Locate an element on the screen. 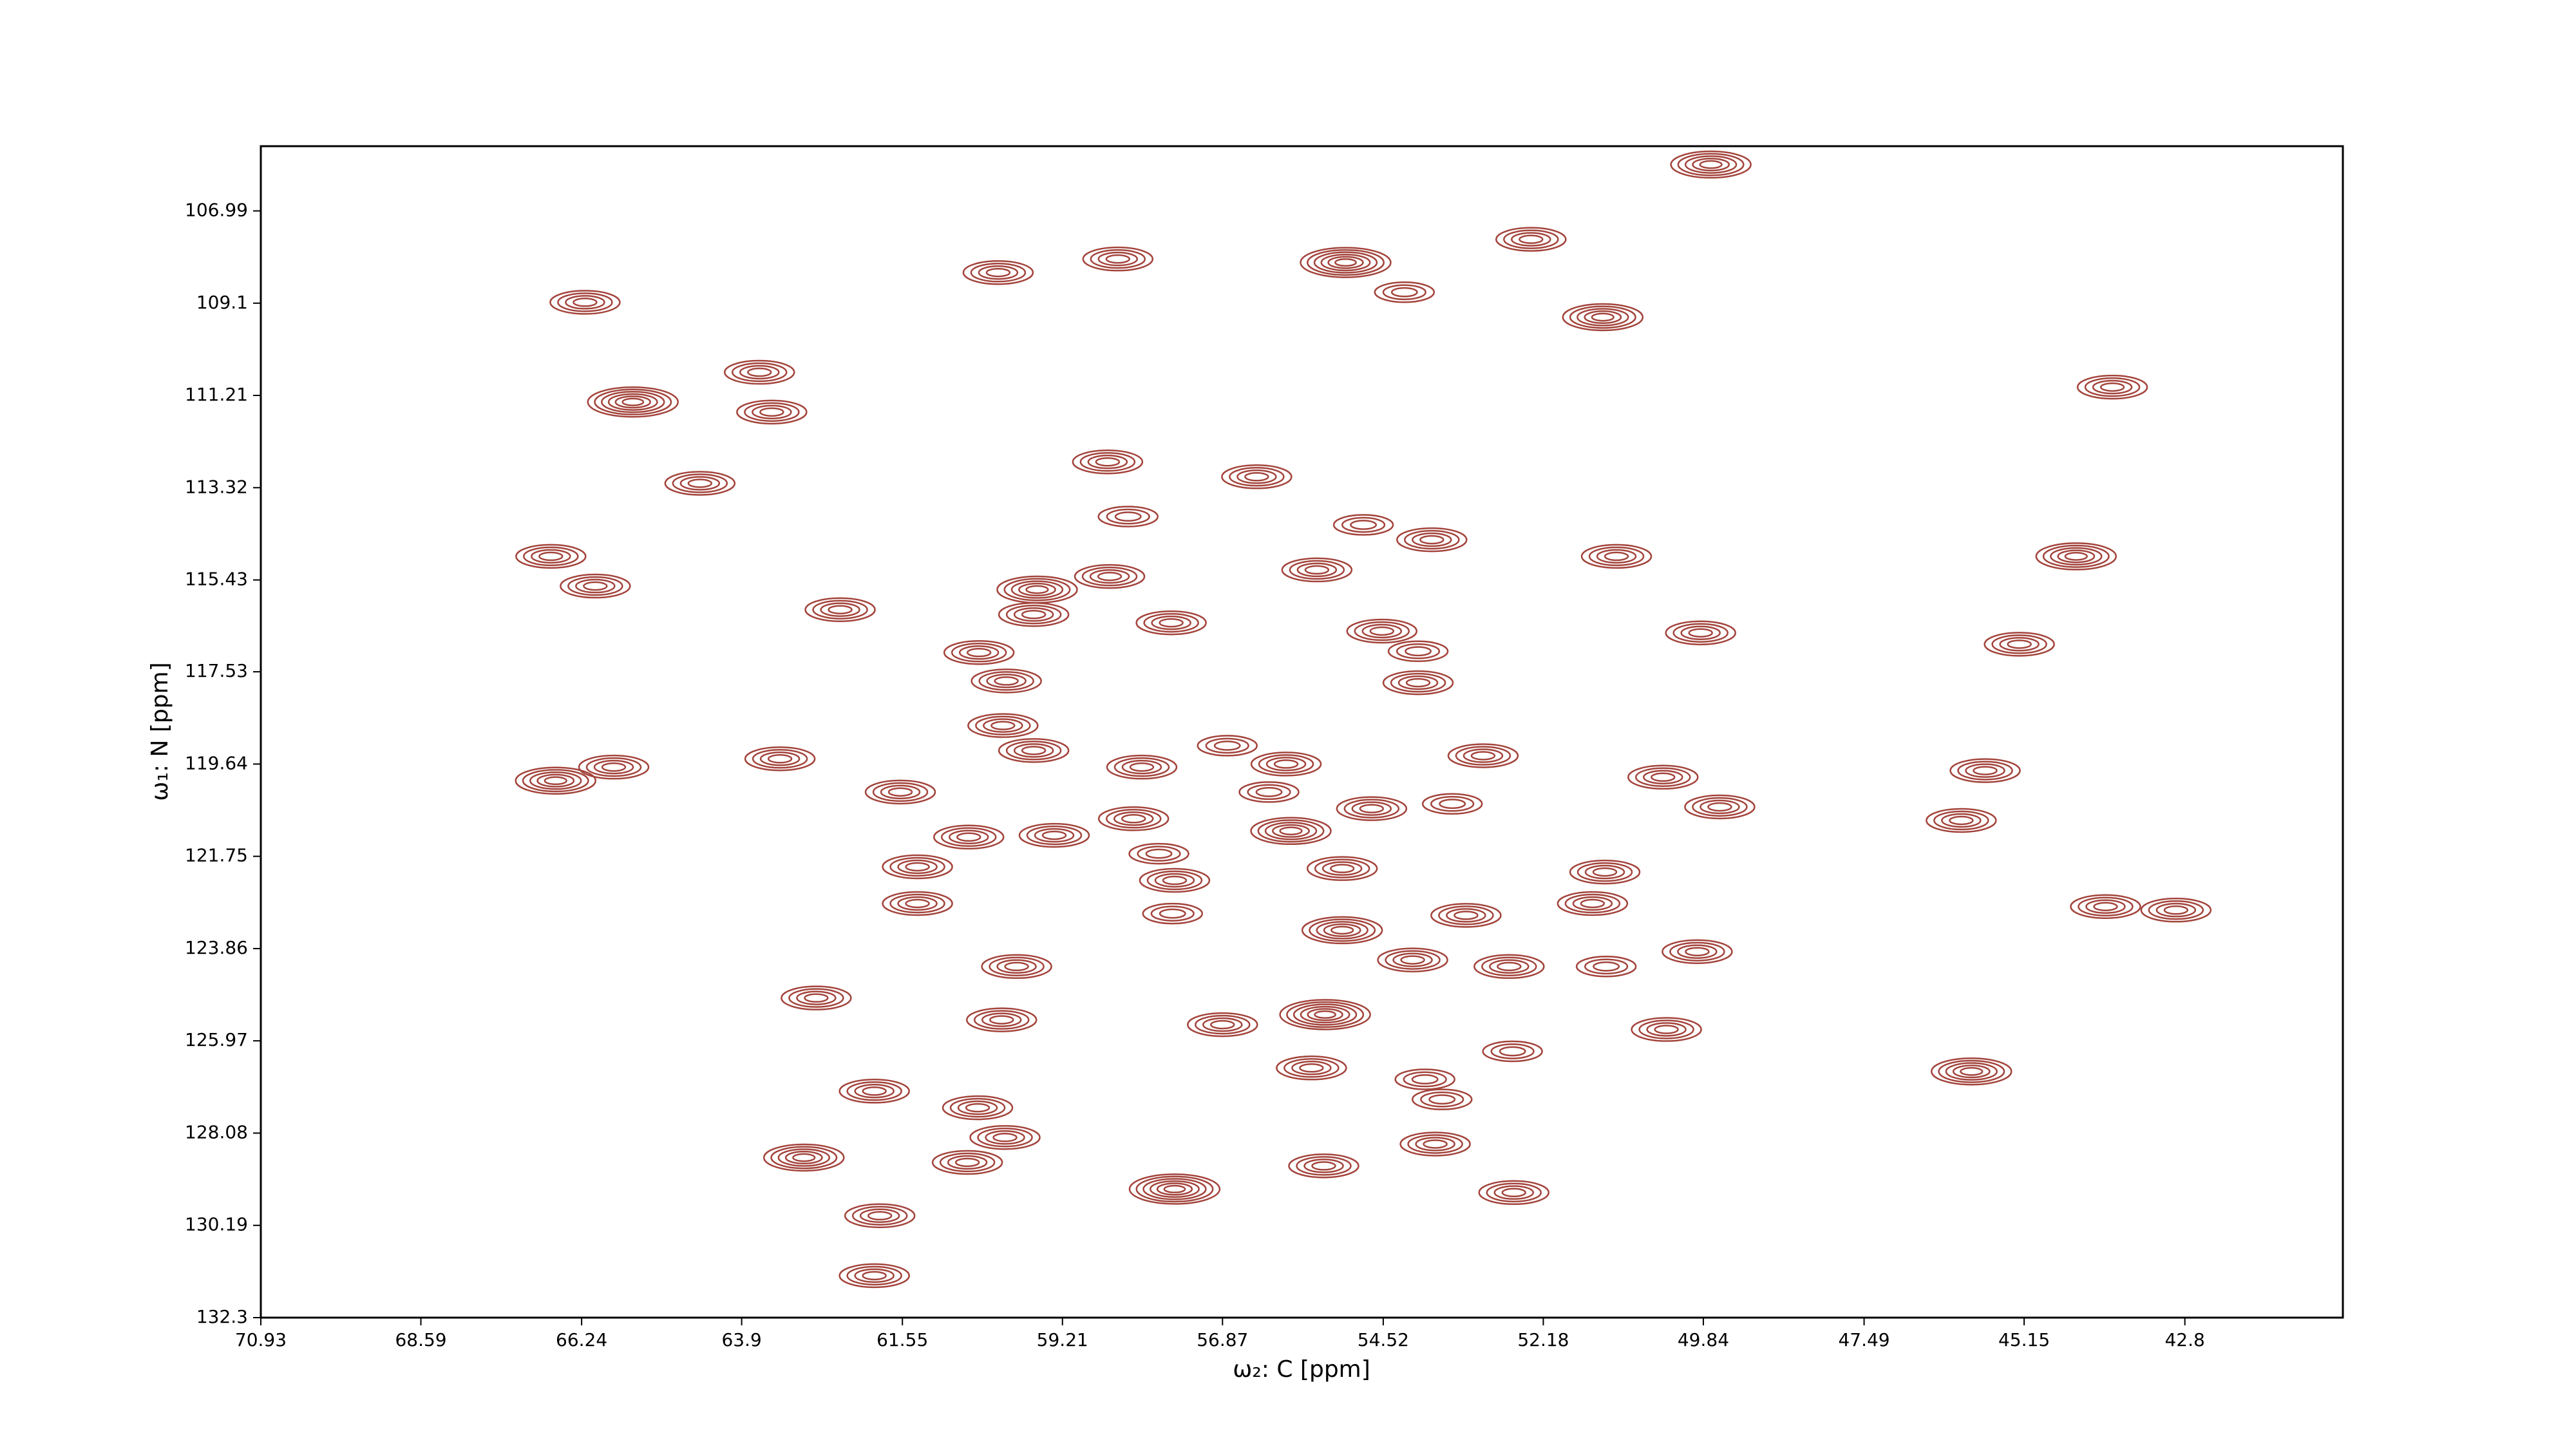 This screenshot has width=2576, height=1449. x-tick-label: 52.18 is located at coordinates (1543, 1339).